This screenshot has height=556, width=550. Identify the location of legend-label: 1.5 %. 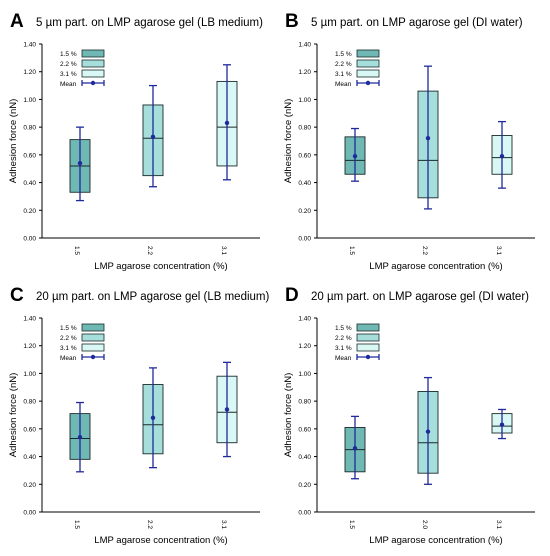
(343, 54).